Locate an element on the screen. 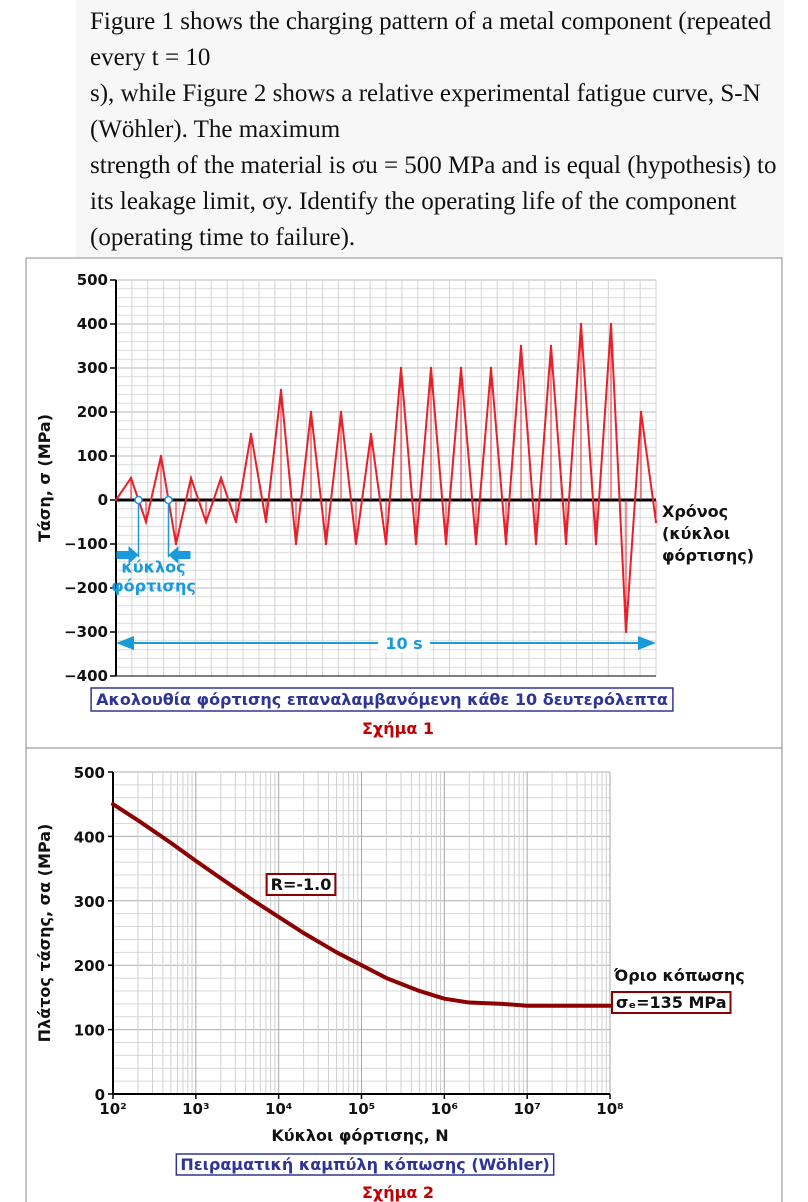  figure-2-limit-box is located at coordinates (671, 1002).